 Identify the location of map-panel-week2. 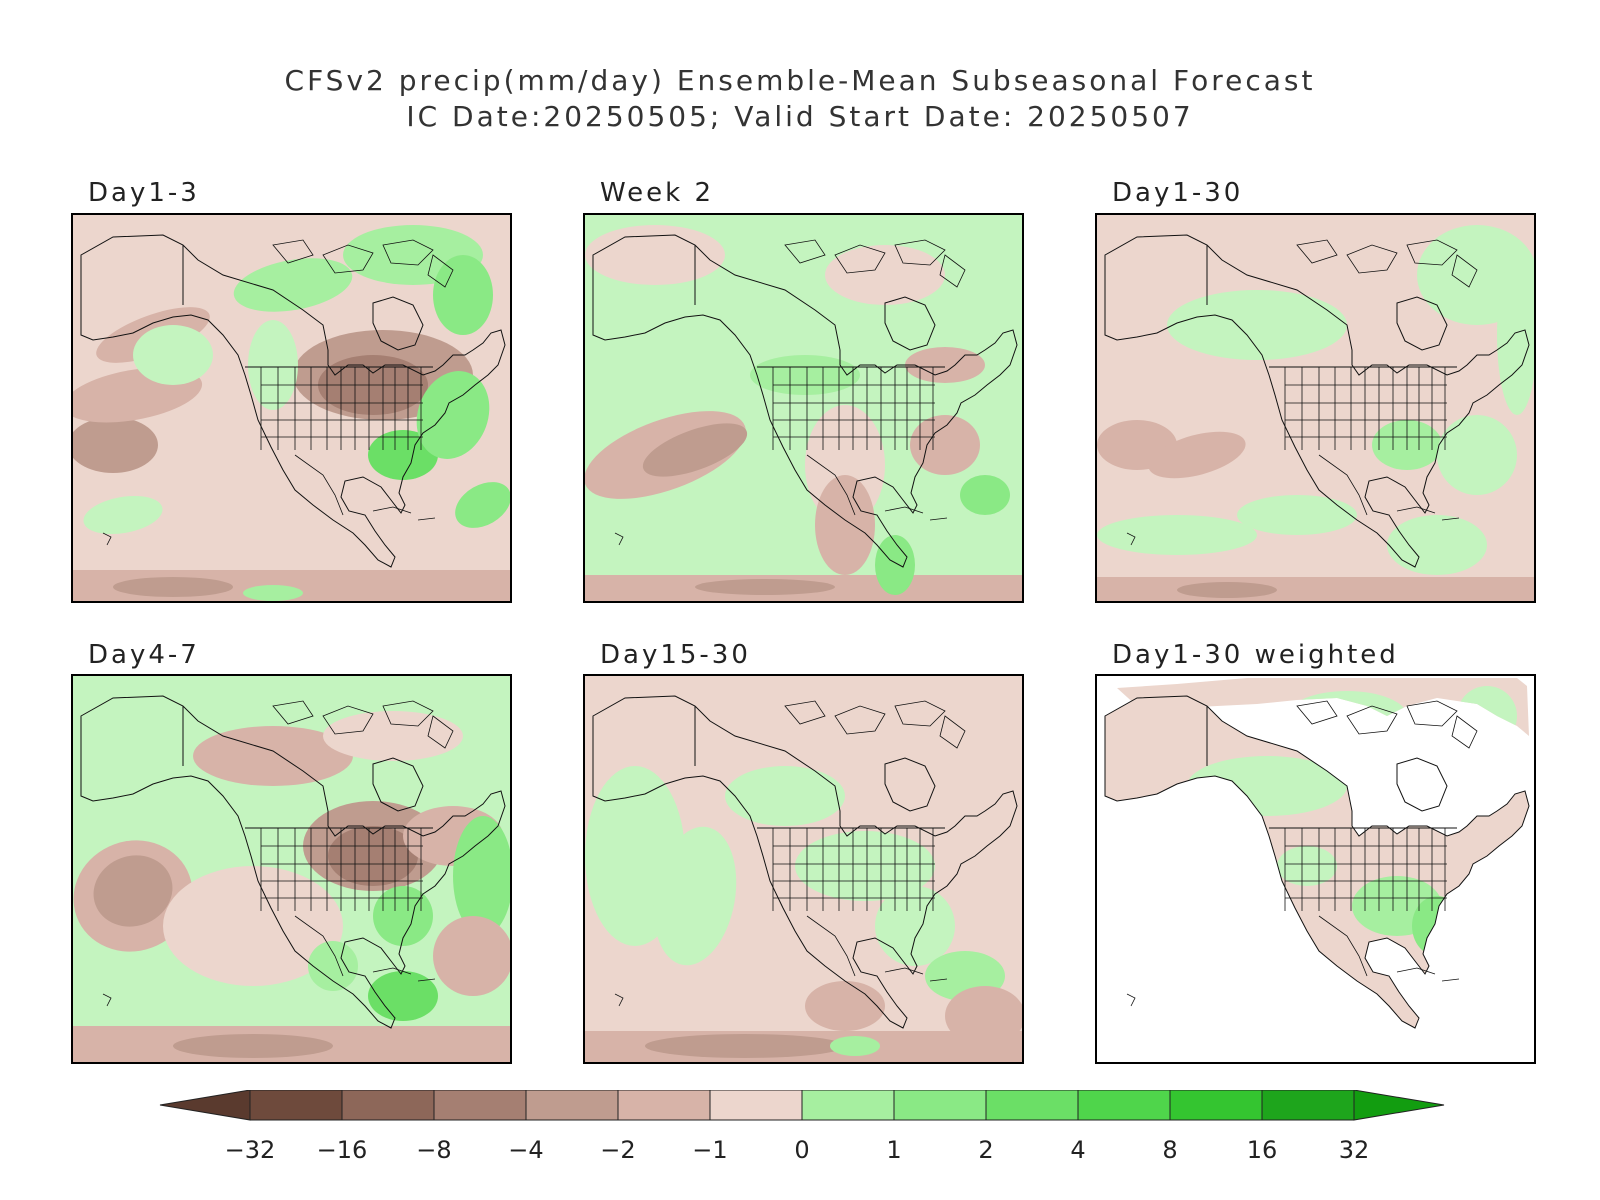
(803, 408).